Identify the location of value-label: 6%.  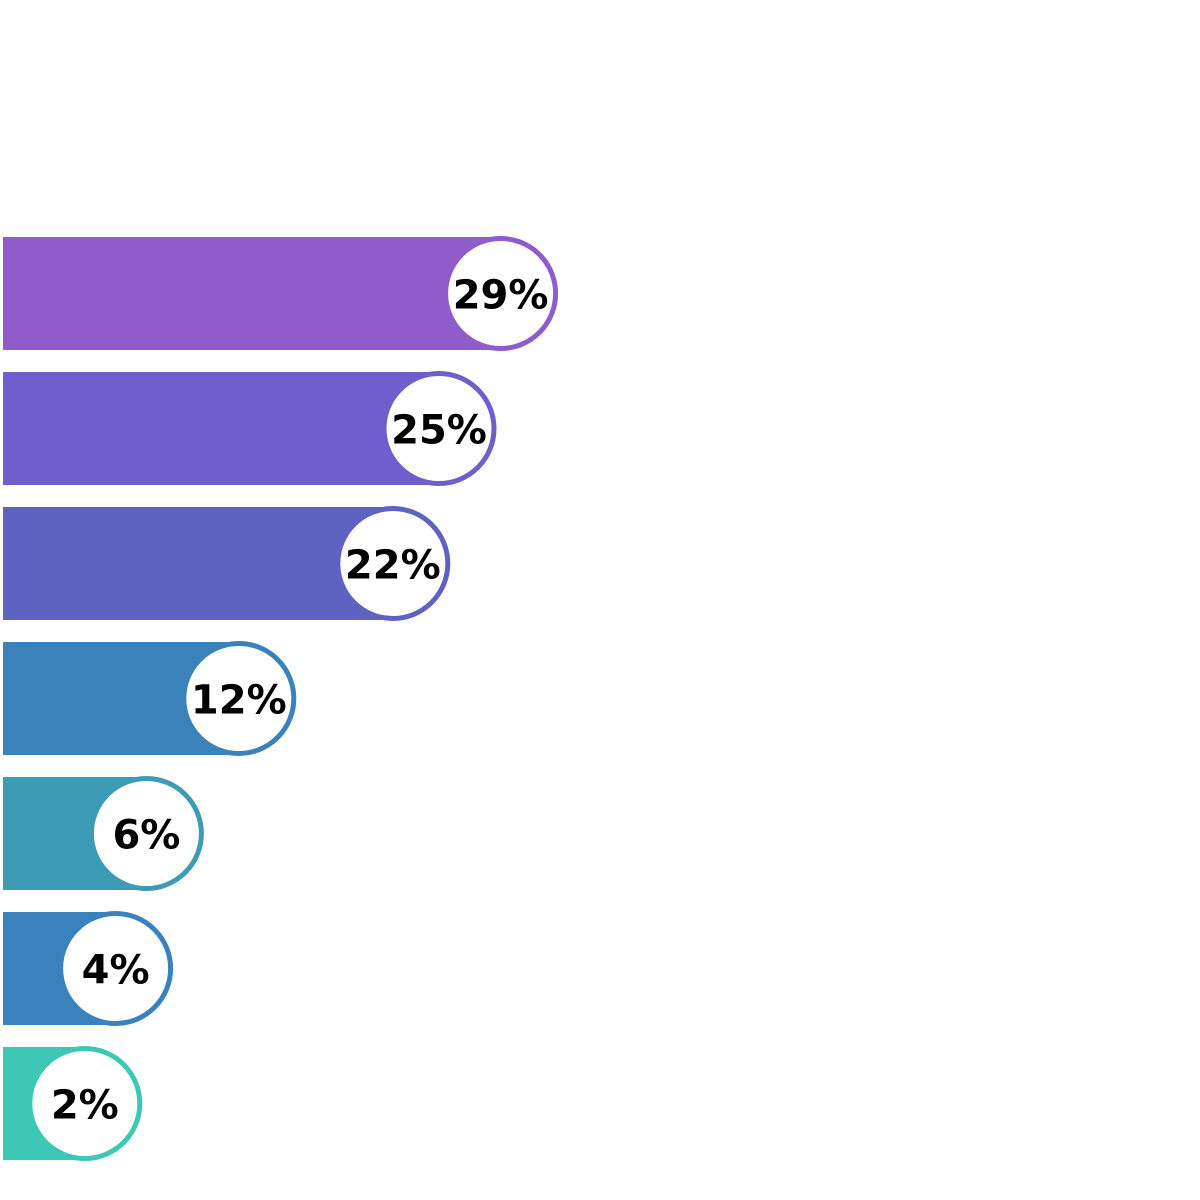
(146, 836).